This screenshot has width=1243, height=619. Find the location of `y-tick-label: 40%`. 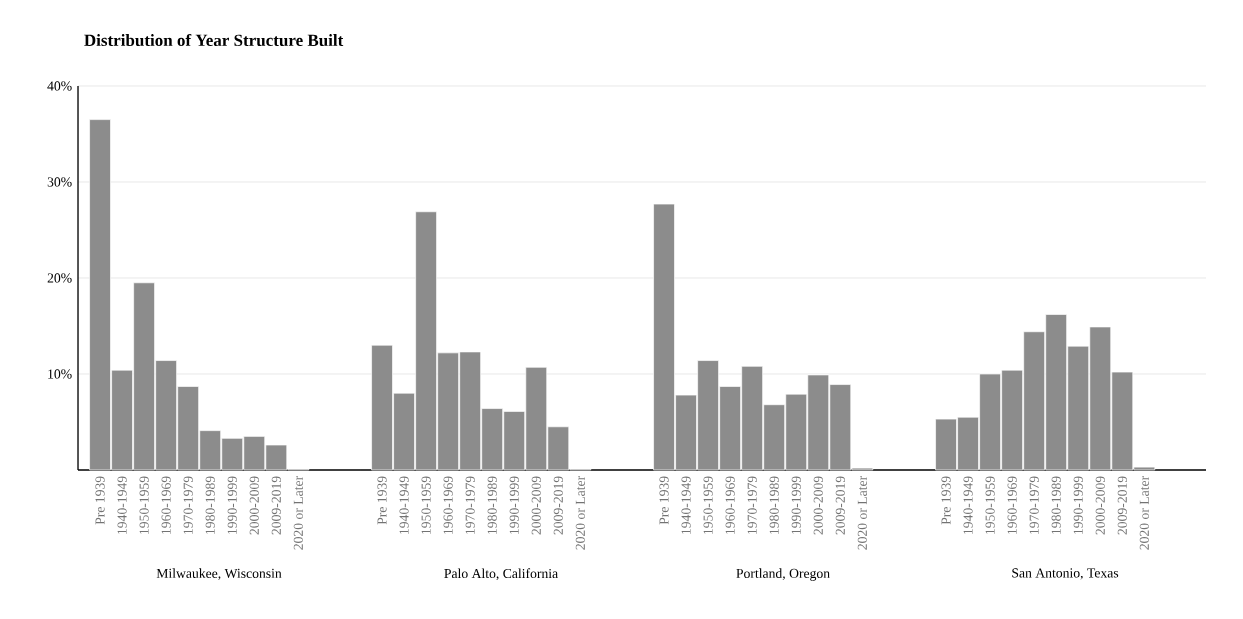

y-tick-label: 40% is located at coordinates (59, 86).